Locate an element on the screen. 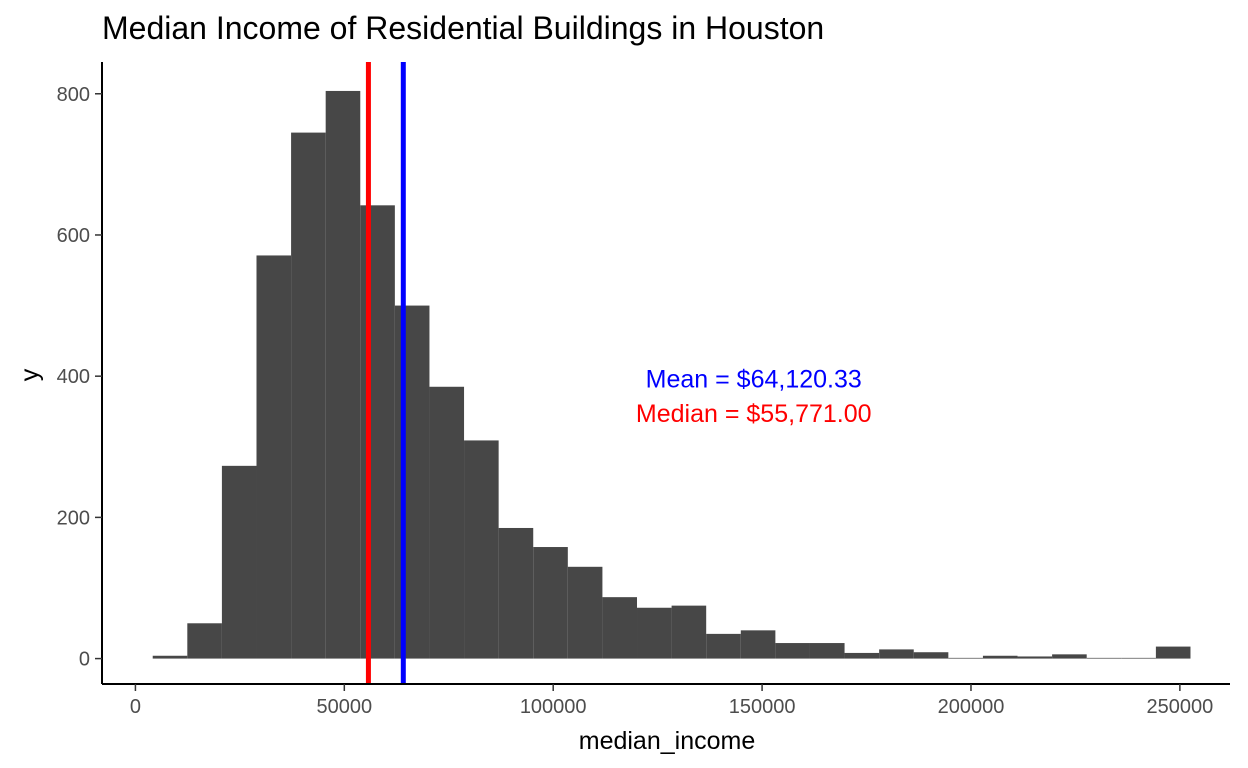 The image size is (1248, 768). x-tick-label: 0 is located at coordinates (135, 707).